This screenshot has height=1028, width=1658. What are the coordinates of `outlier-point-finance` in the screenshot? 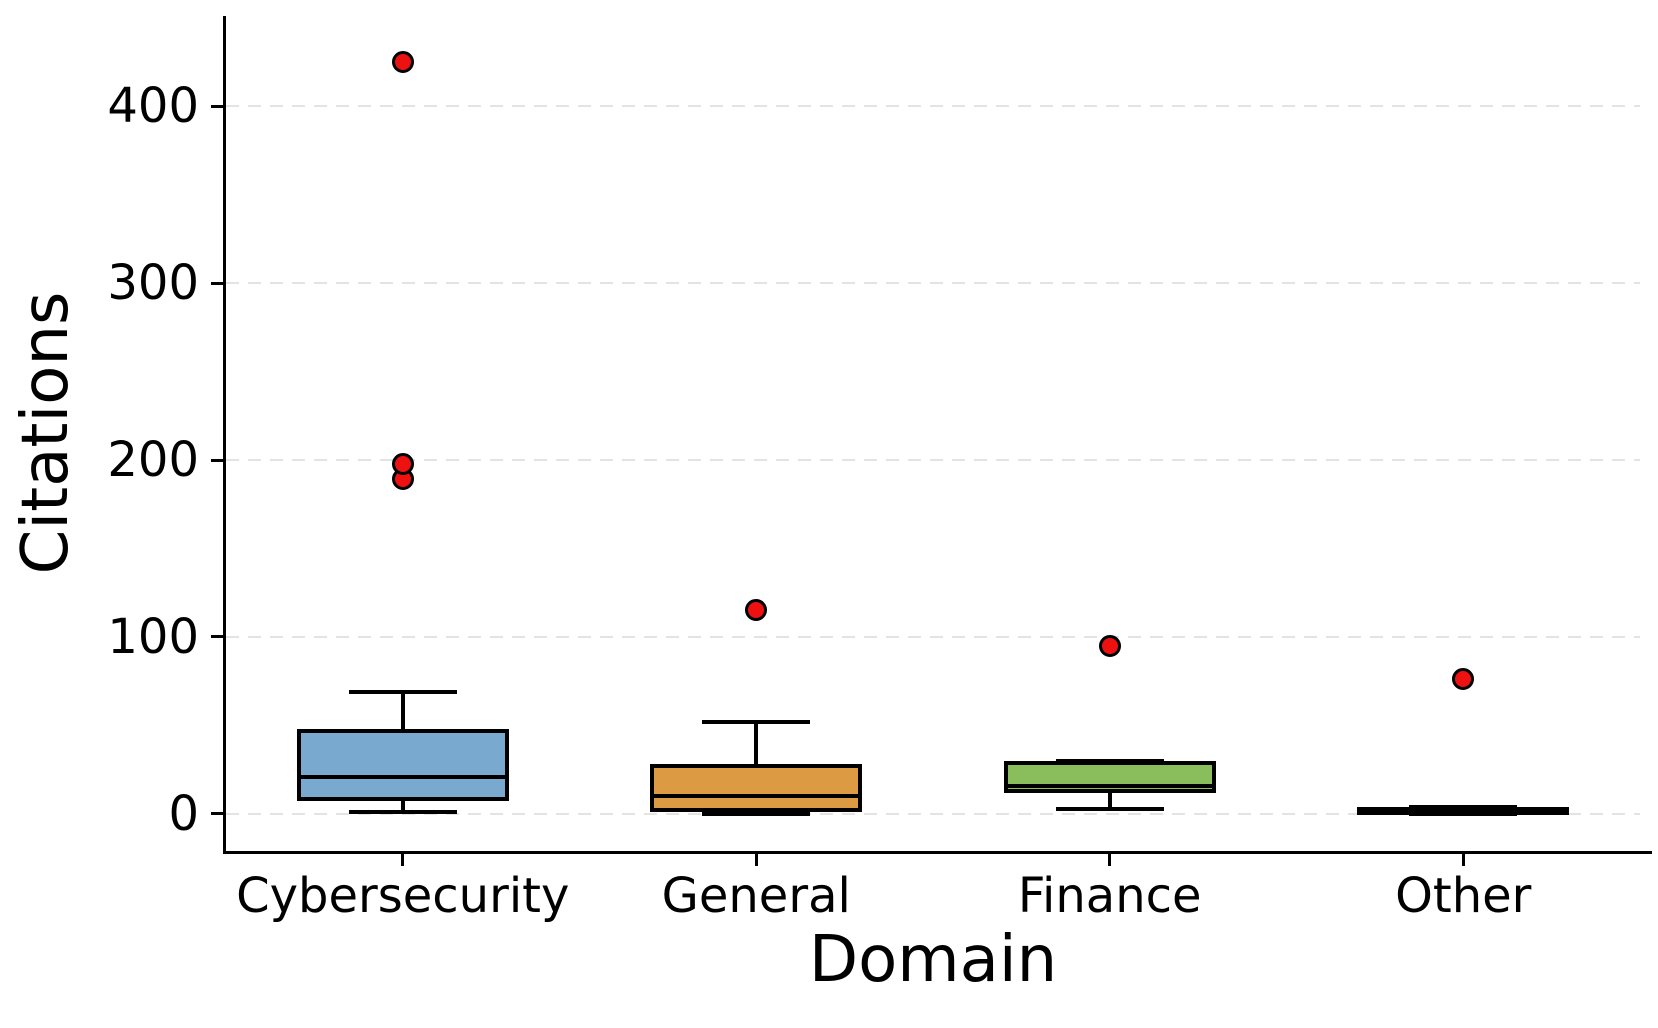 It's located at (1109, 645).